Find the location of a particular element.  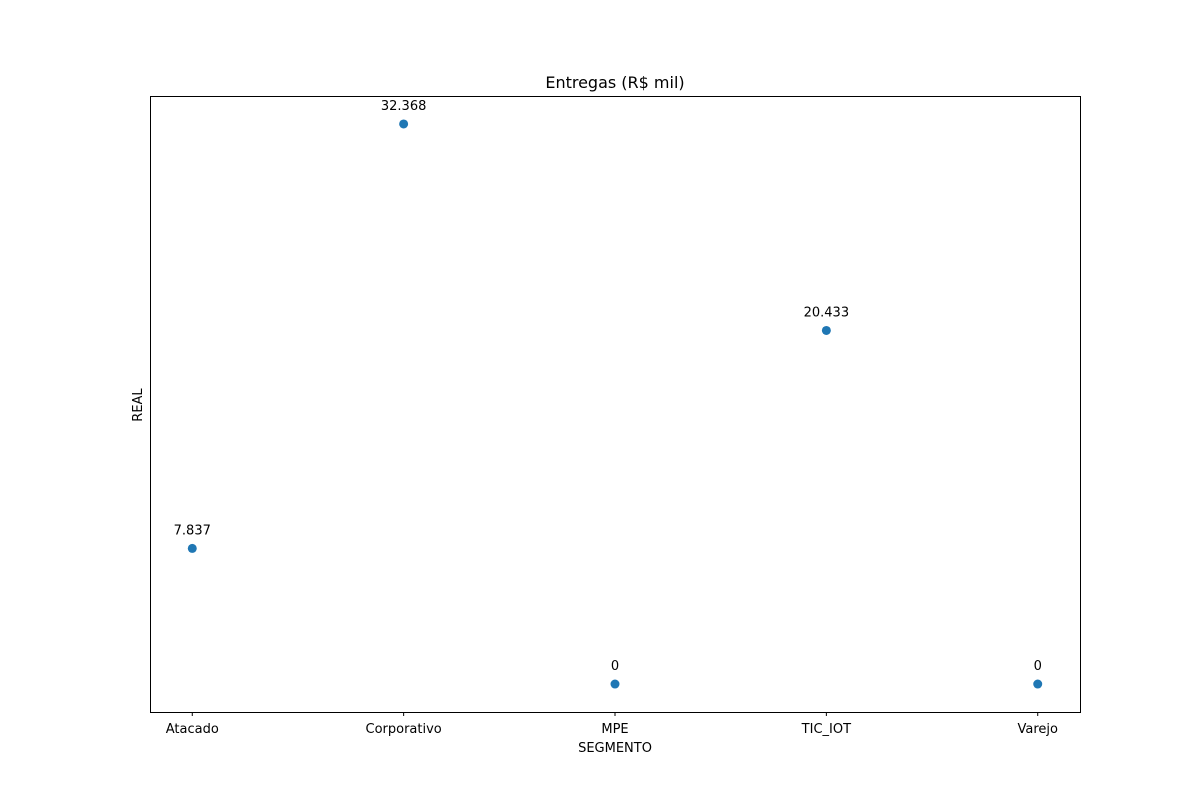

data-label: 7.837 is located at coordinates (192, 530).